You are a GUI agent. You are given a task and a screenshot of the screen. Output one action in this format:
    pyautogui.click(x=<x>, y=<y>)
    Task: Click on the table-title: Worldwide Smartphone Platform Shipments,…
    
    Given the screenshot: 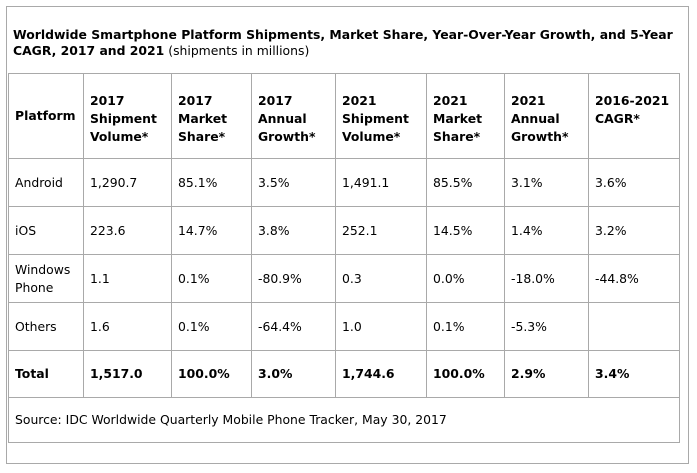 What is the action you would take?
    pyautogui.click(x=345, y=43)
    